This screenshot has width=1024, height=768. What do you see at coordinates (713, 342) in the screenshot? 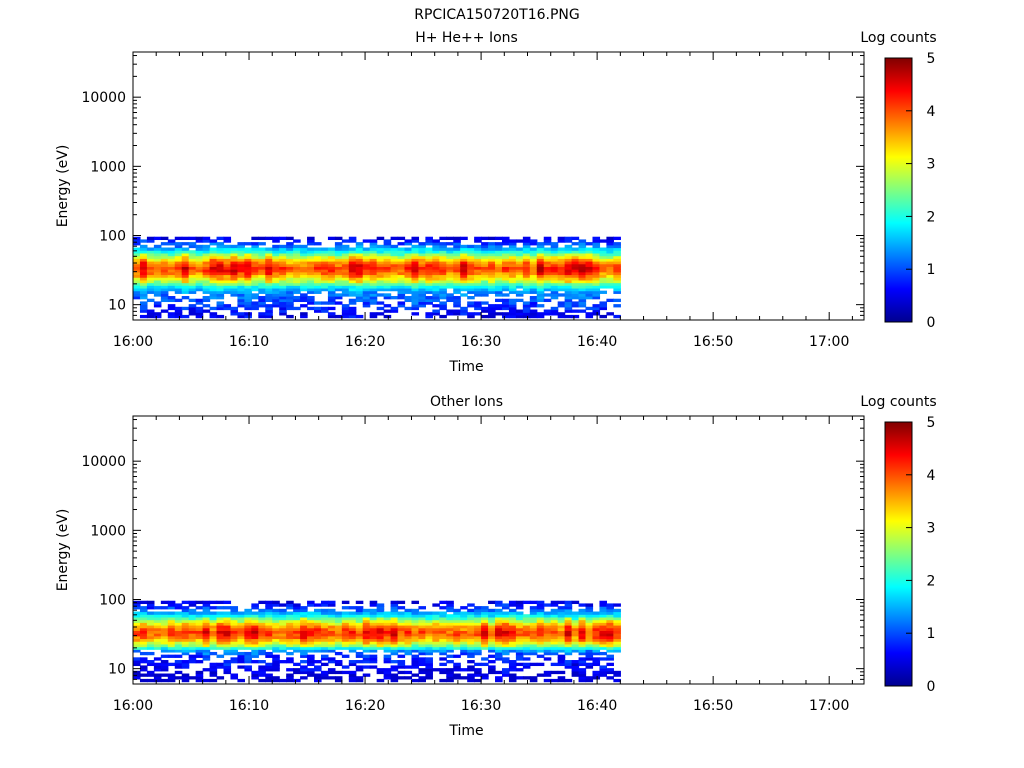
I see `x-tick-label: 16:50` at bounding box center [713, 342].